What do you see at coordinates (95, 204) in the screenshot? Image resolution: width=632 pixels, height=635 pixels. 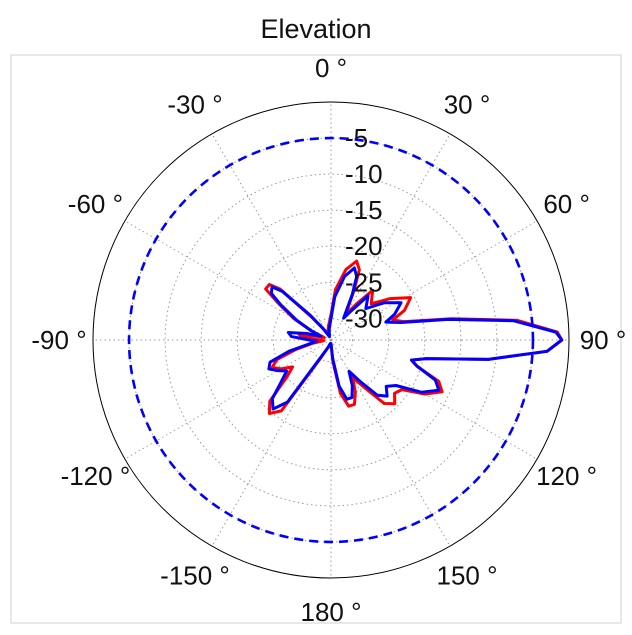 I see `angle-tick-label-10: -60 °` at bounding box center [95, 204].